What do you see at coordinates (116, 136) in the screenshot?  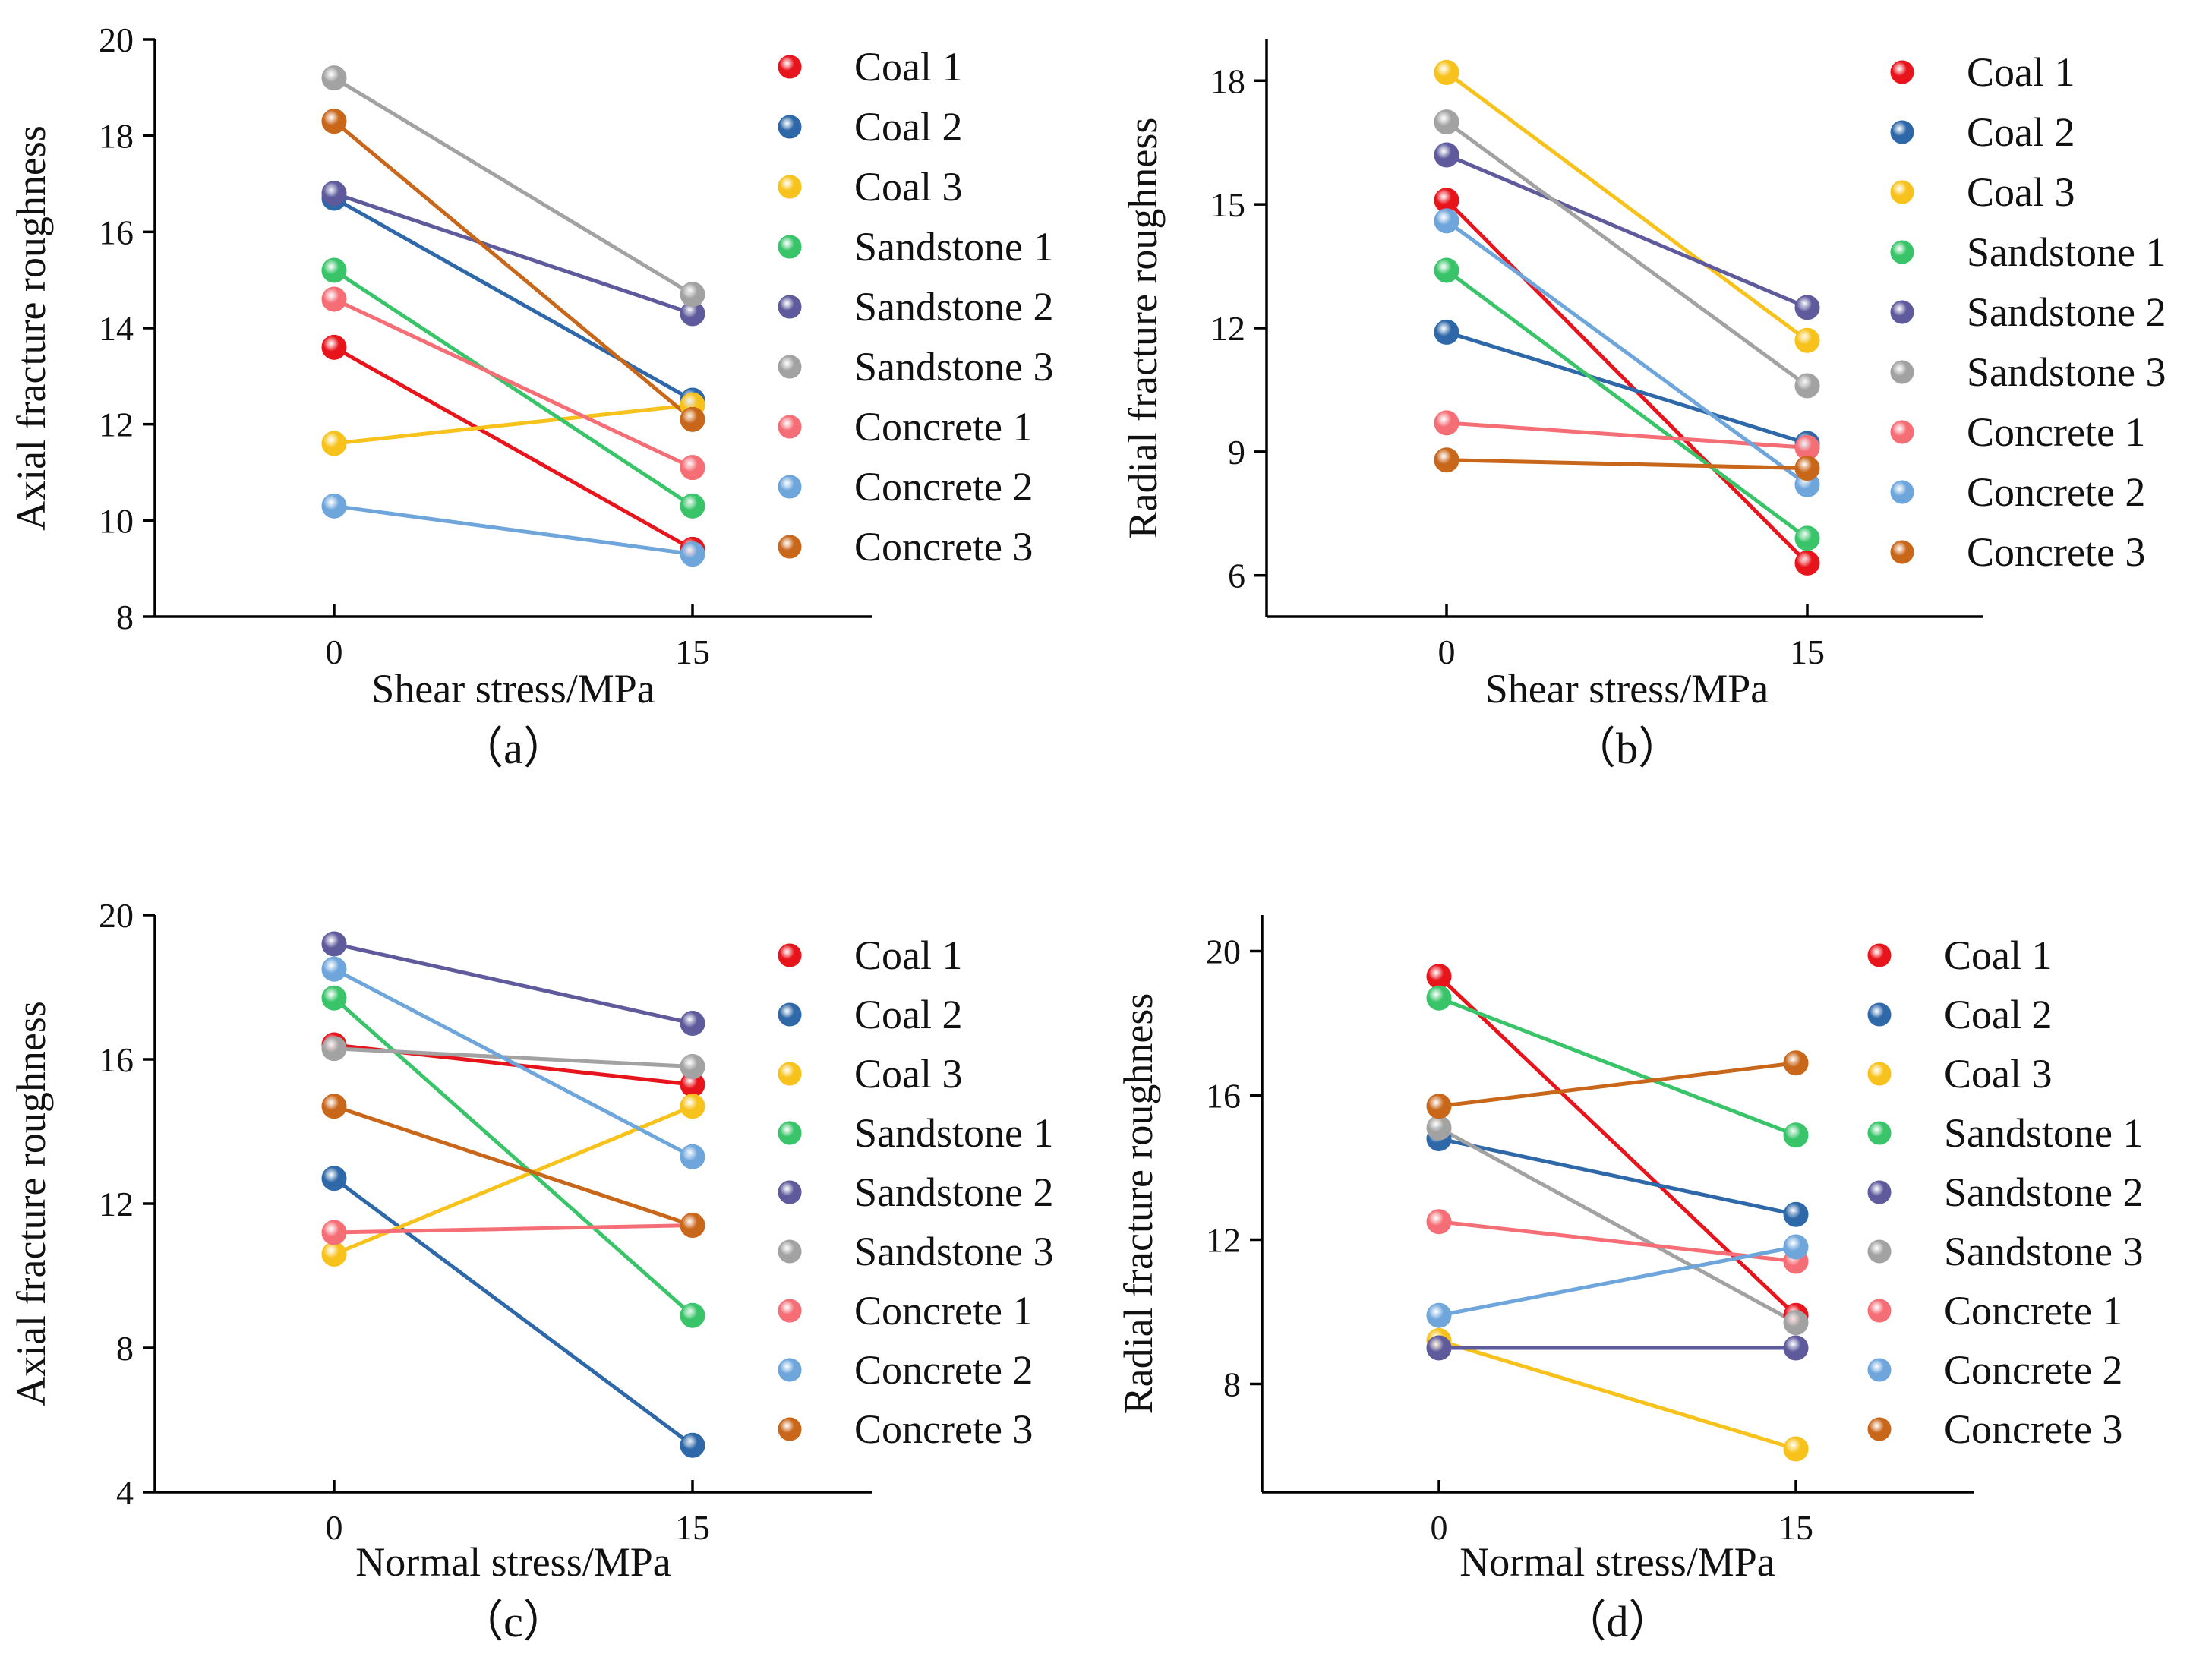 I see `y-tick-label-a-18: 18` at bounding box center [116, 136].